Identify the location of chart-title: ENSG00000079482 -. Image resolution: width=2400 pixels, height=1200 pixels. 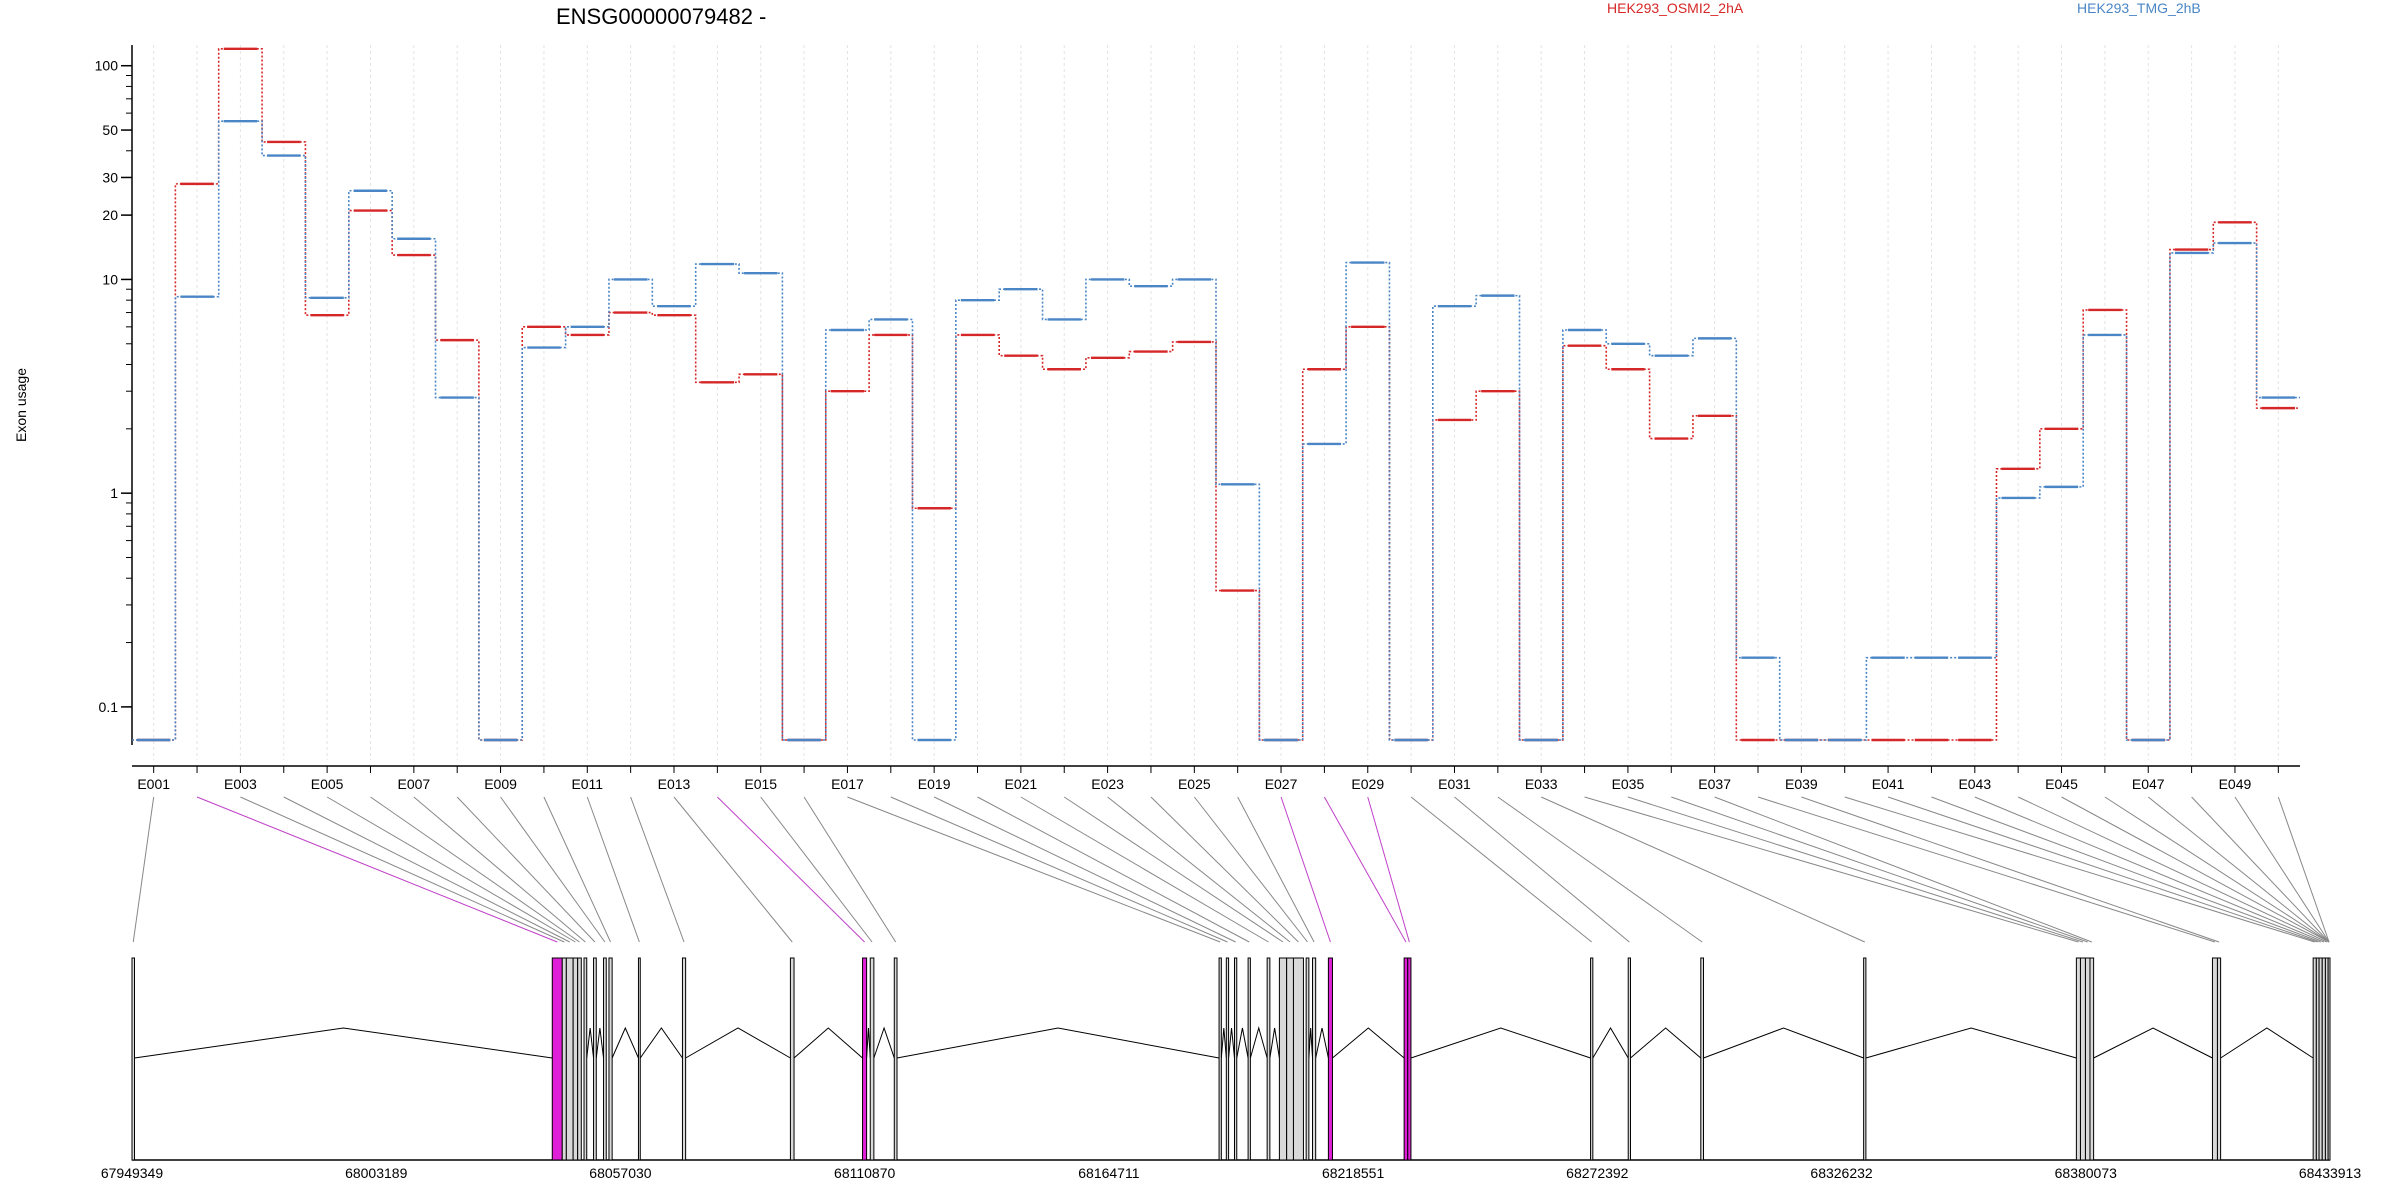
(661, 16).